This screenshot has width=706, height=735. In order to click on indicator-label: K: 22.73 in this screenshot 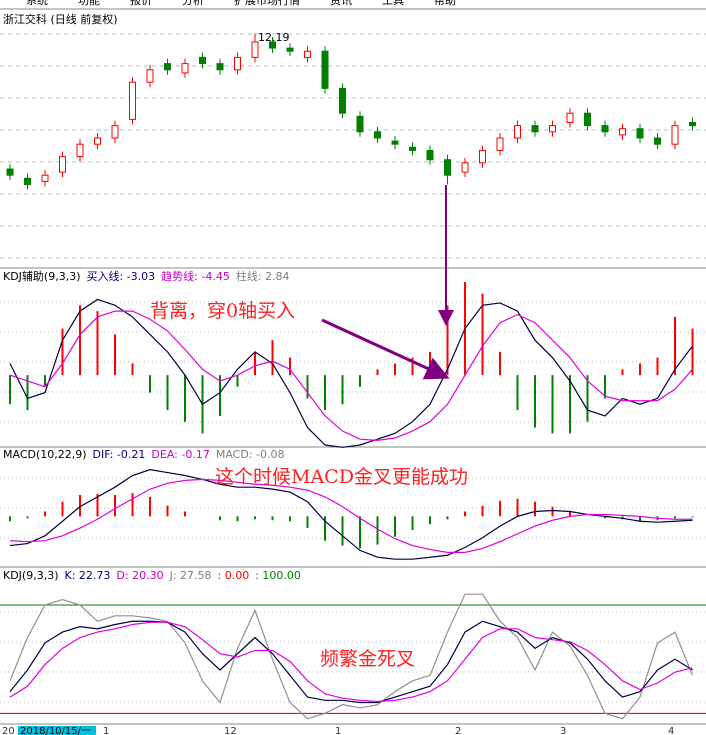, I will do `click(88, 575)`.